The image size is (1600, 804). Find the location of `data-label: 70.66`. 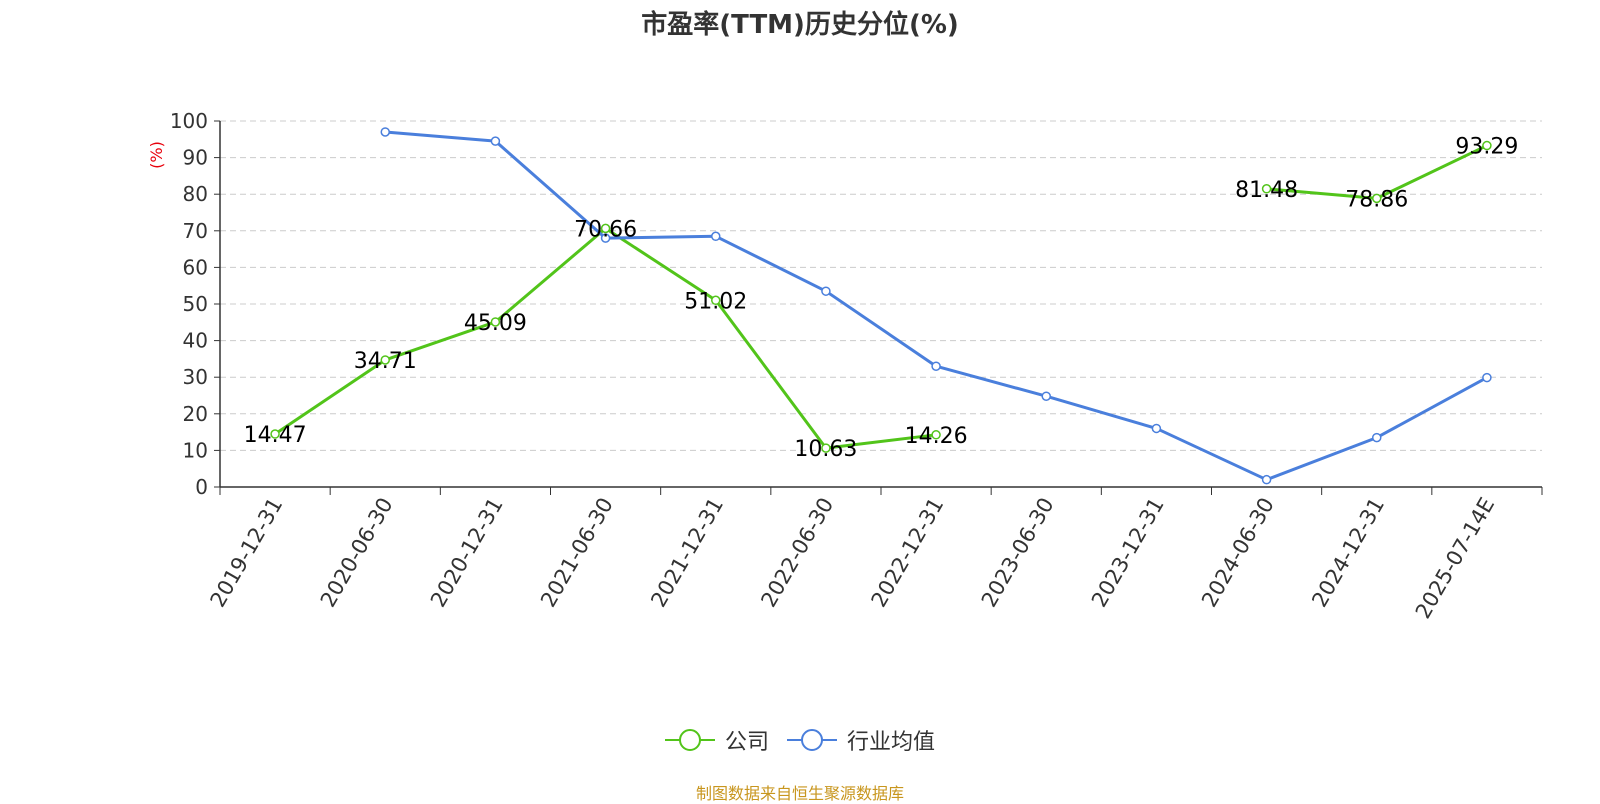

data-label: 70.66 is located at coordinates (605, 229).